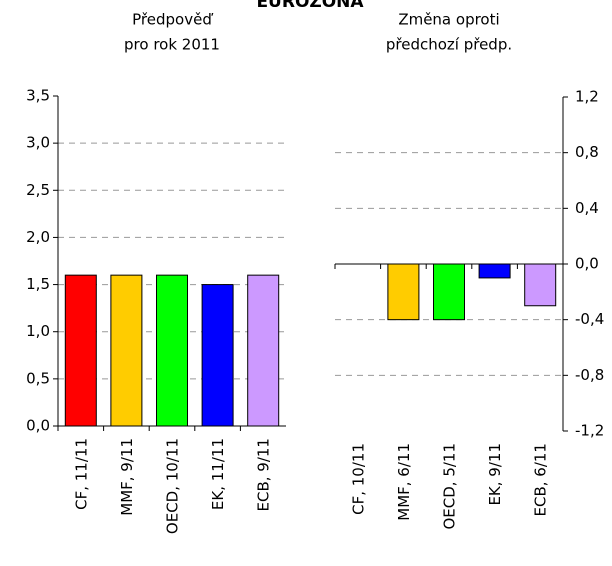 This screenshot has height=566, width=612. Describe the element at coordinates (172, 45) in the screenshot. I see `chart-subtitle: pro rok 2011` at that location.